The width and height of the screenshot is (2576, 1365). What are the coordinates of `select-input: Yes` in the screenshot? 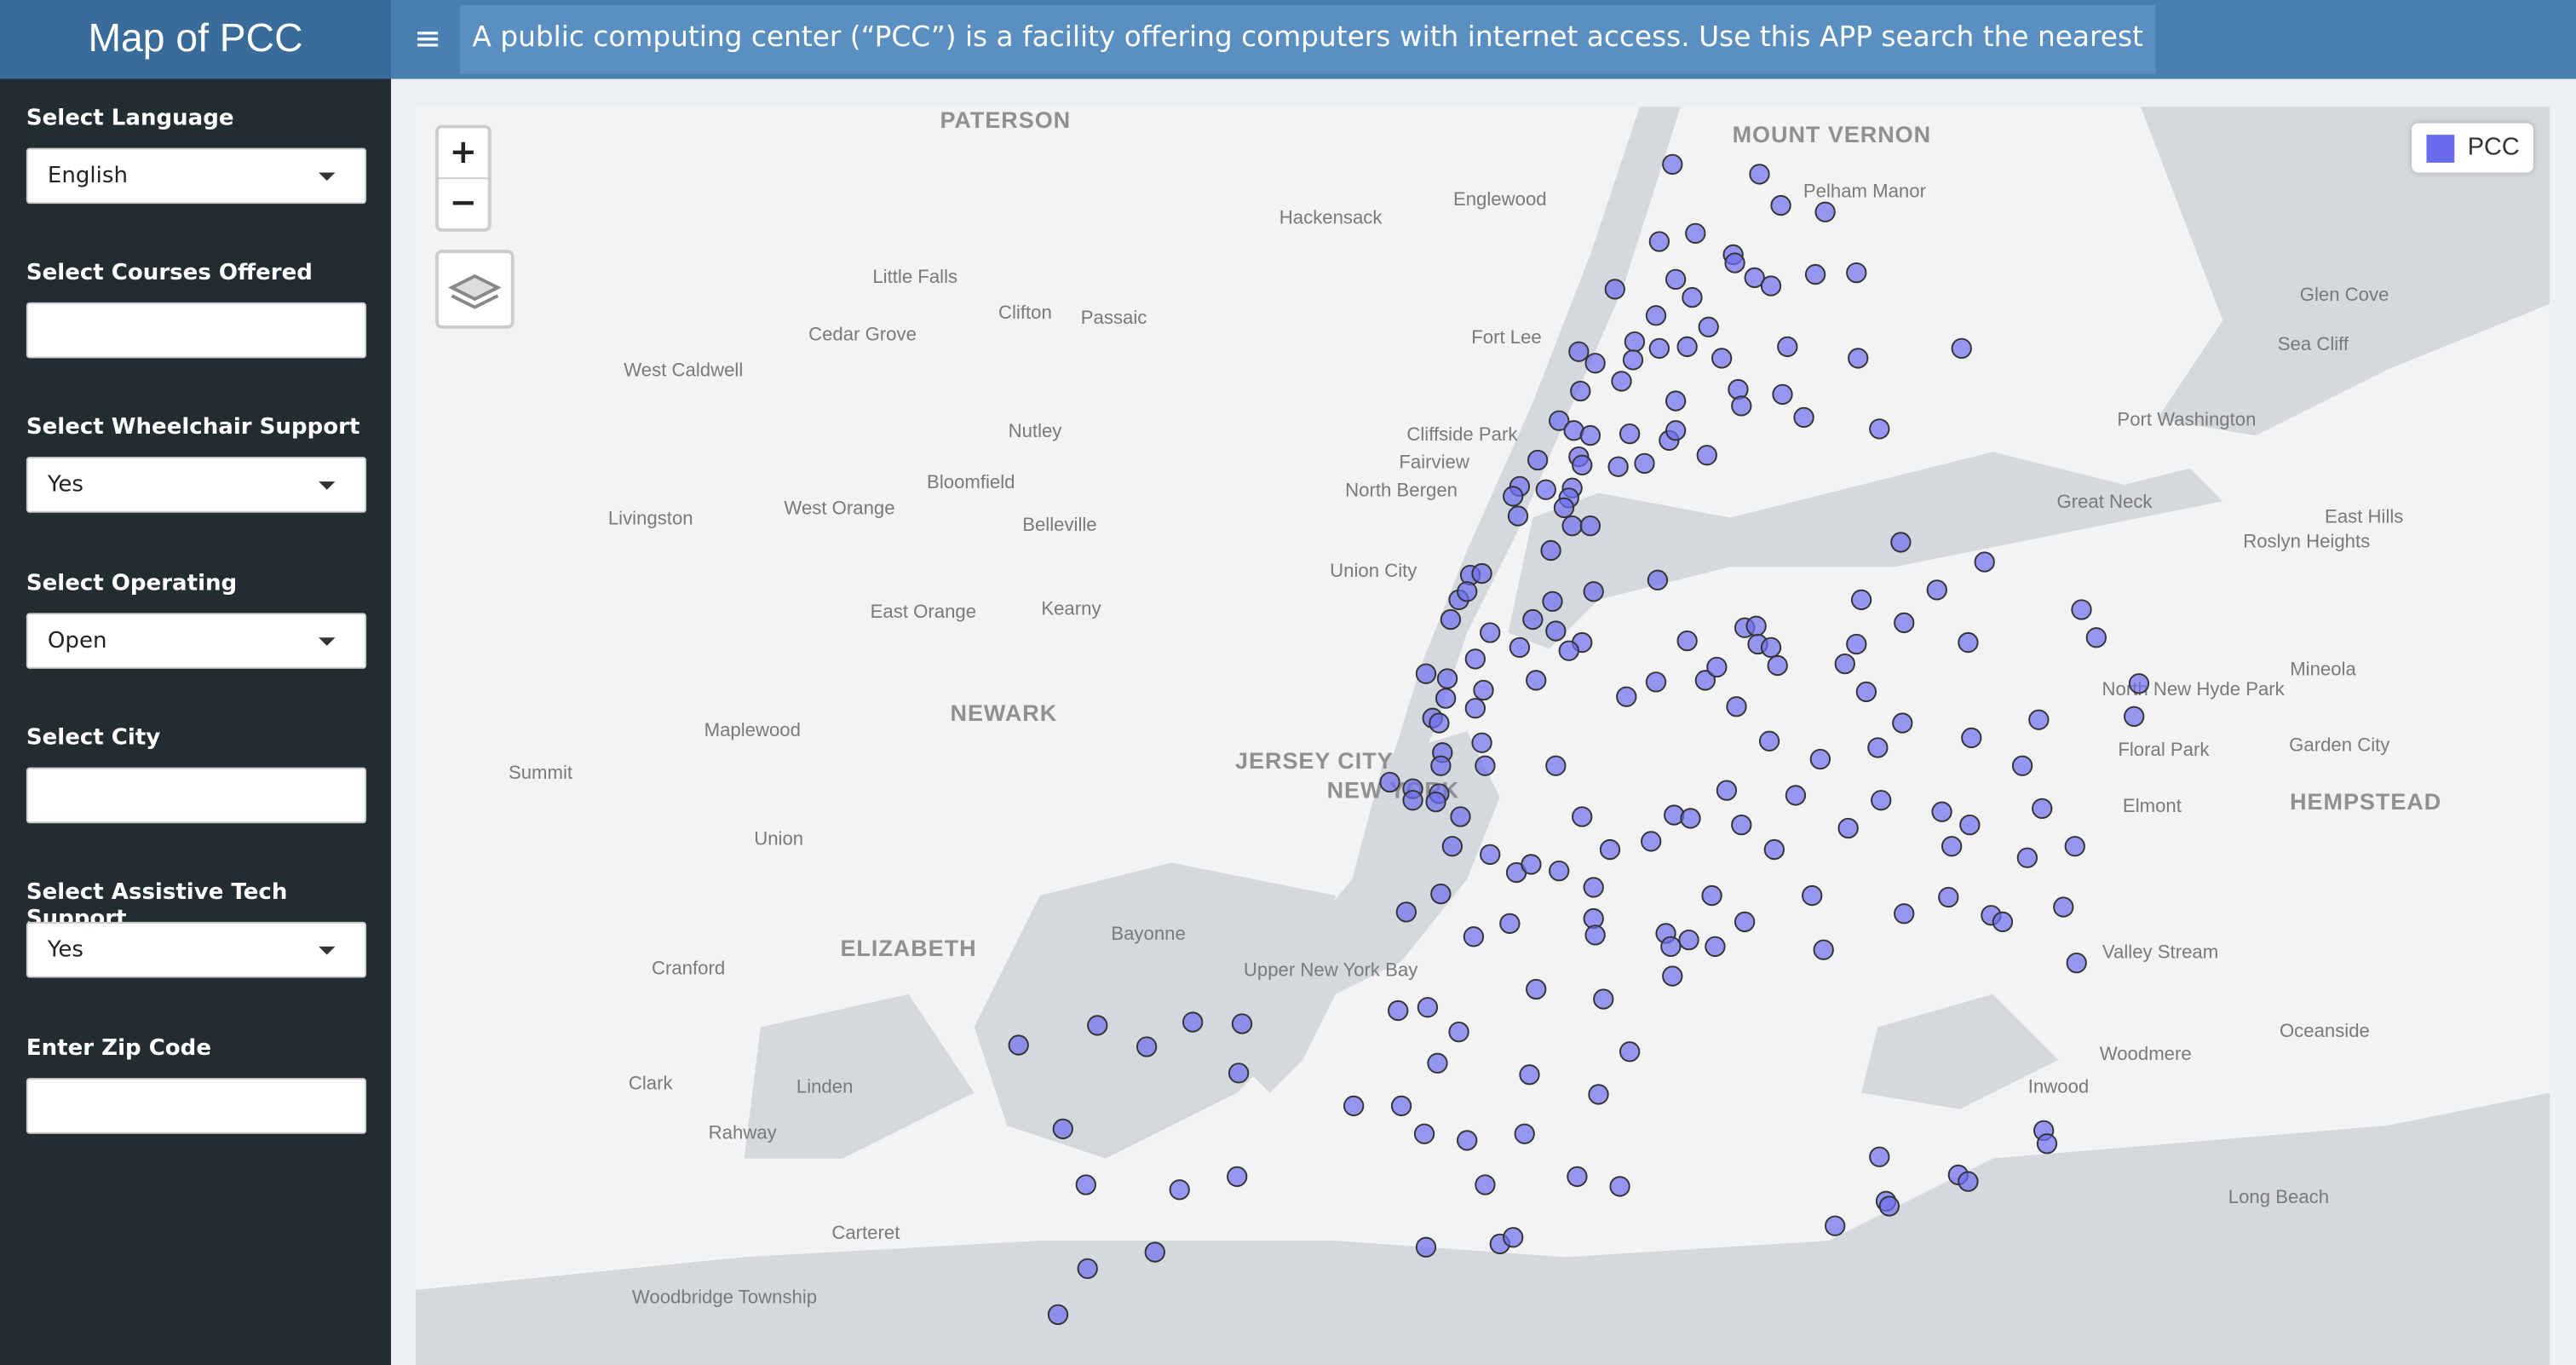 It's located at (197, 949).